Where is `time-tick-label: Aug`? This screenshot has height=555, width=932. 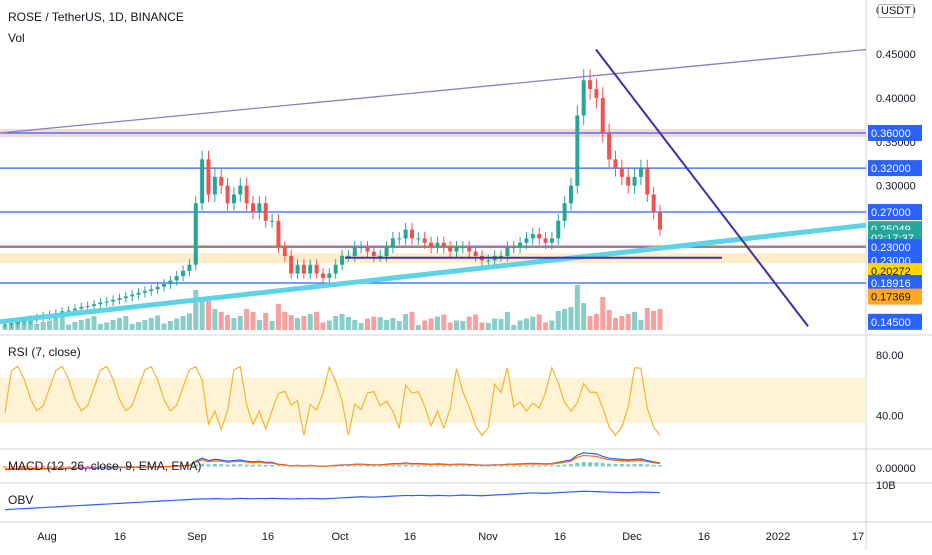
time-tick-label: Aug is located at coordinates (47, 537).